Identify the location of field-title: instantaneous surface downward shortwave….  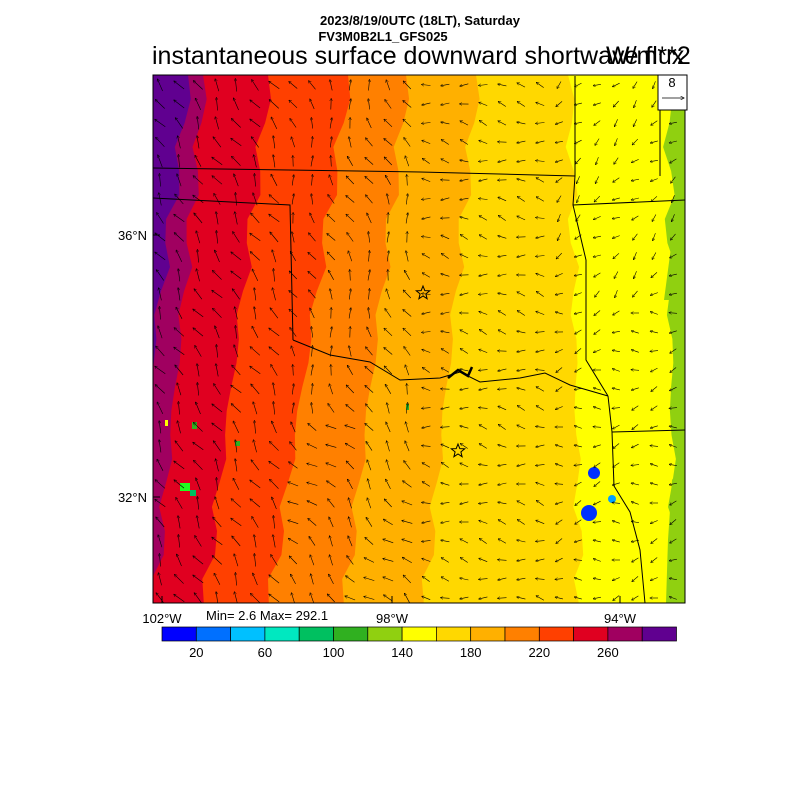
(418, 56).